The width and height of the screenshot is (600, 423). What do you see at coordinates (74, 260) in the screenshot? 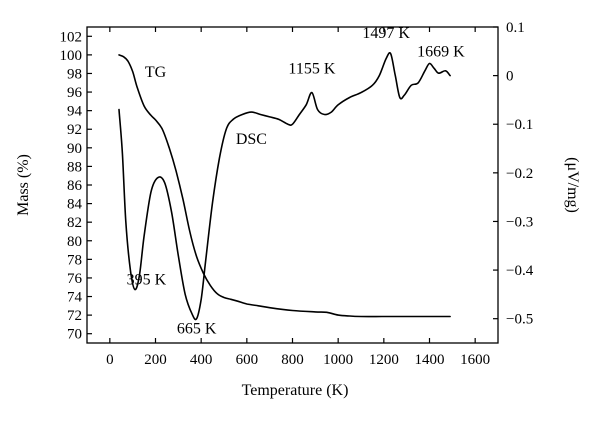
I see `y-tick-label-left: 78` at bounding box center [74, 260].